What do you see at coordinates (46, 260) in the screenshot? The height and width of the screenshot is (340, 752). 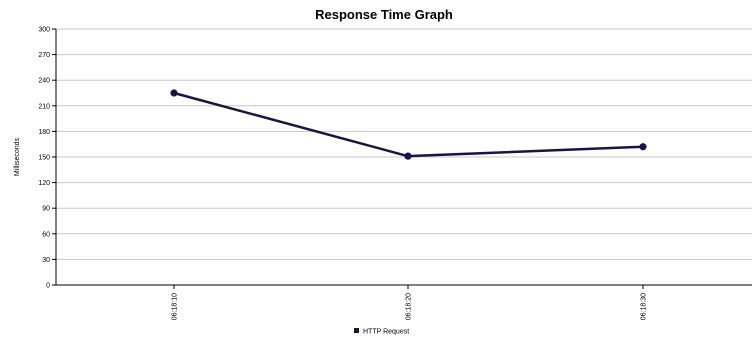 I see `y-tick-label-30: 30` at bounding box center [46, 260].